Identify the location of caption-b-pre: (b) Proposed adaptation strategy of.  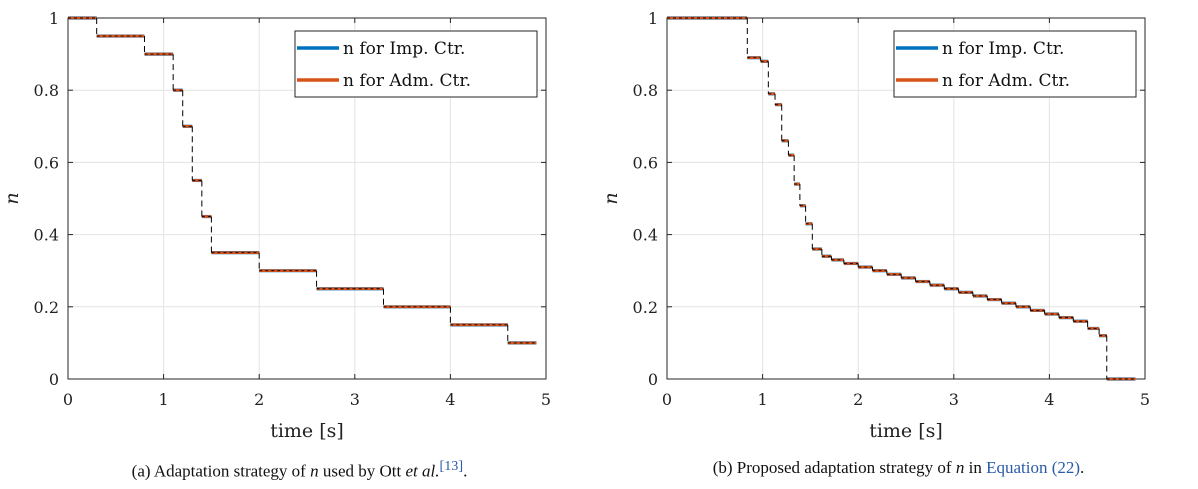
(834, 467).